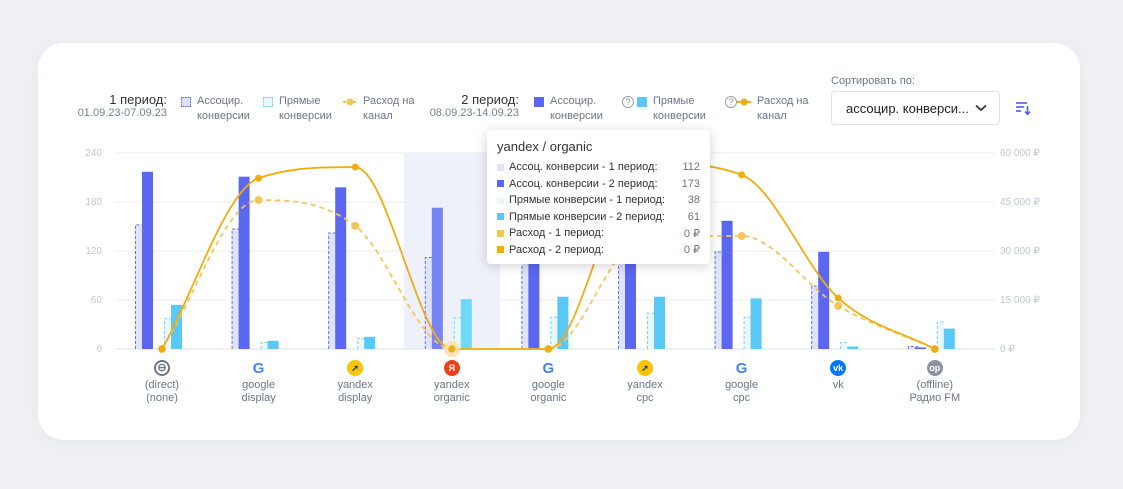 The height and width of the screenshot is (489, 1123). I want to click on legend-direct1: Прямые конверсии, so click(303, 109).